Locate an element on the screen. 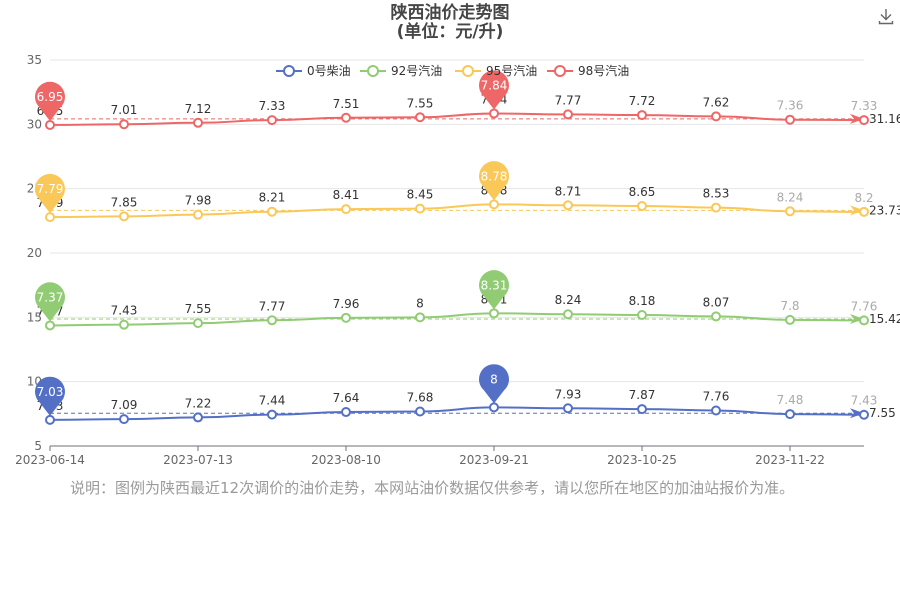 The width and height of the screenshot is (900, 600). x-tick-label: 2023-07-13 is located at coordinates (198, 460).